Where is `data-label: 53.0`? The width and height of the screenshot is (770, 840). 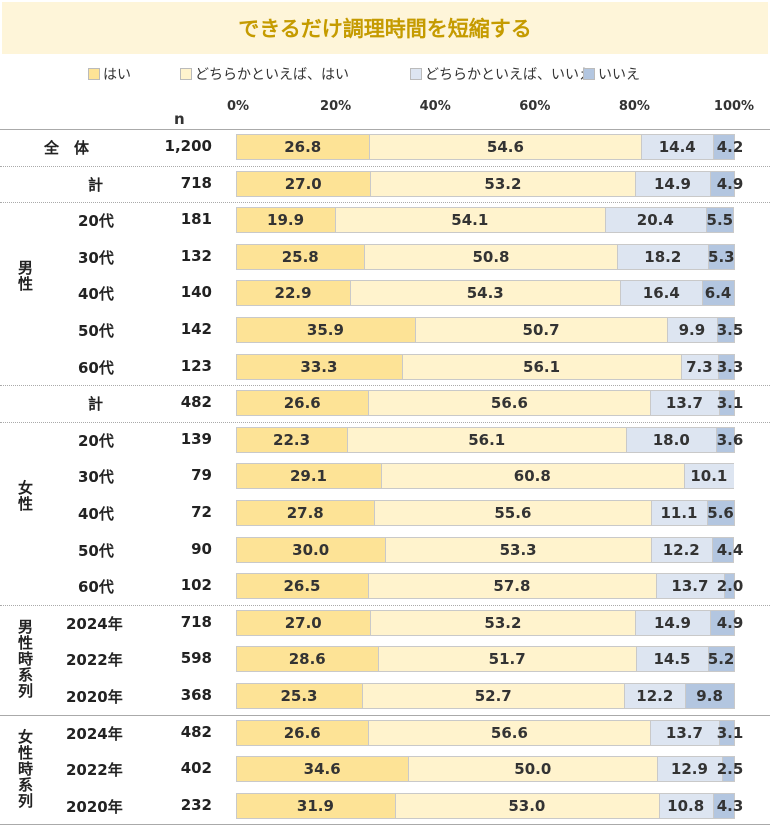 data-label: 53.0 is located at coordinates (527, 805).